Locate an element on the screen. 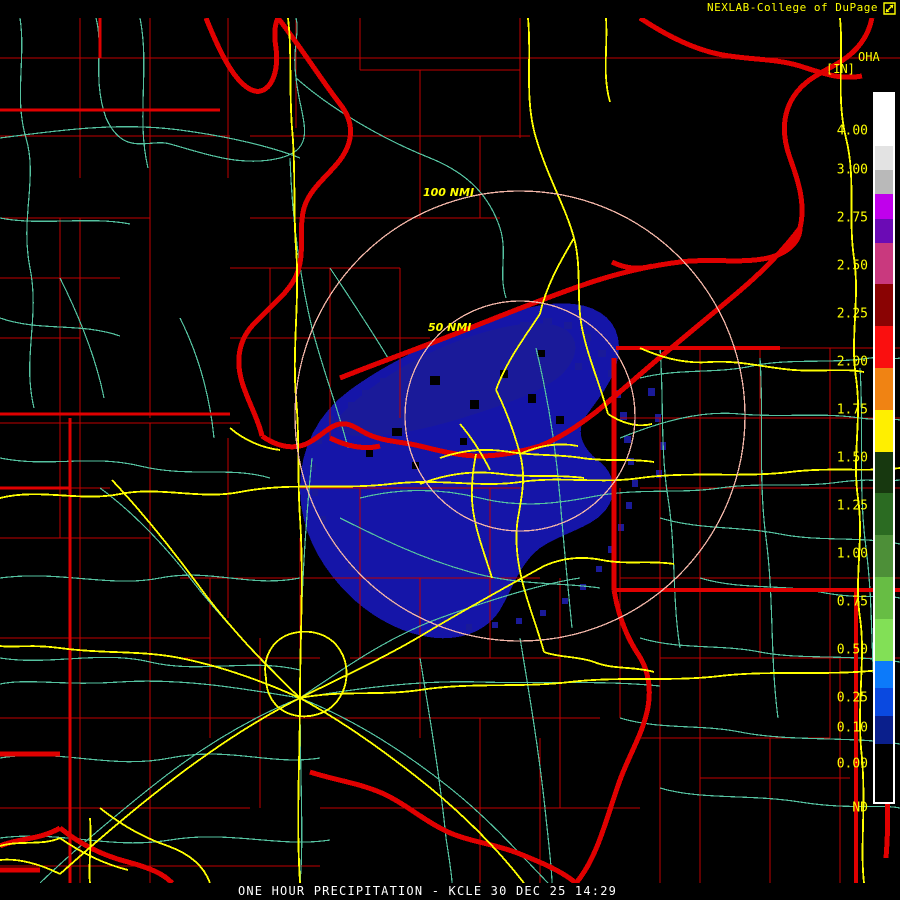 This screenshot has height=900, width=900. legend-tick: 2.25 is located at coordinates (852, 314).